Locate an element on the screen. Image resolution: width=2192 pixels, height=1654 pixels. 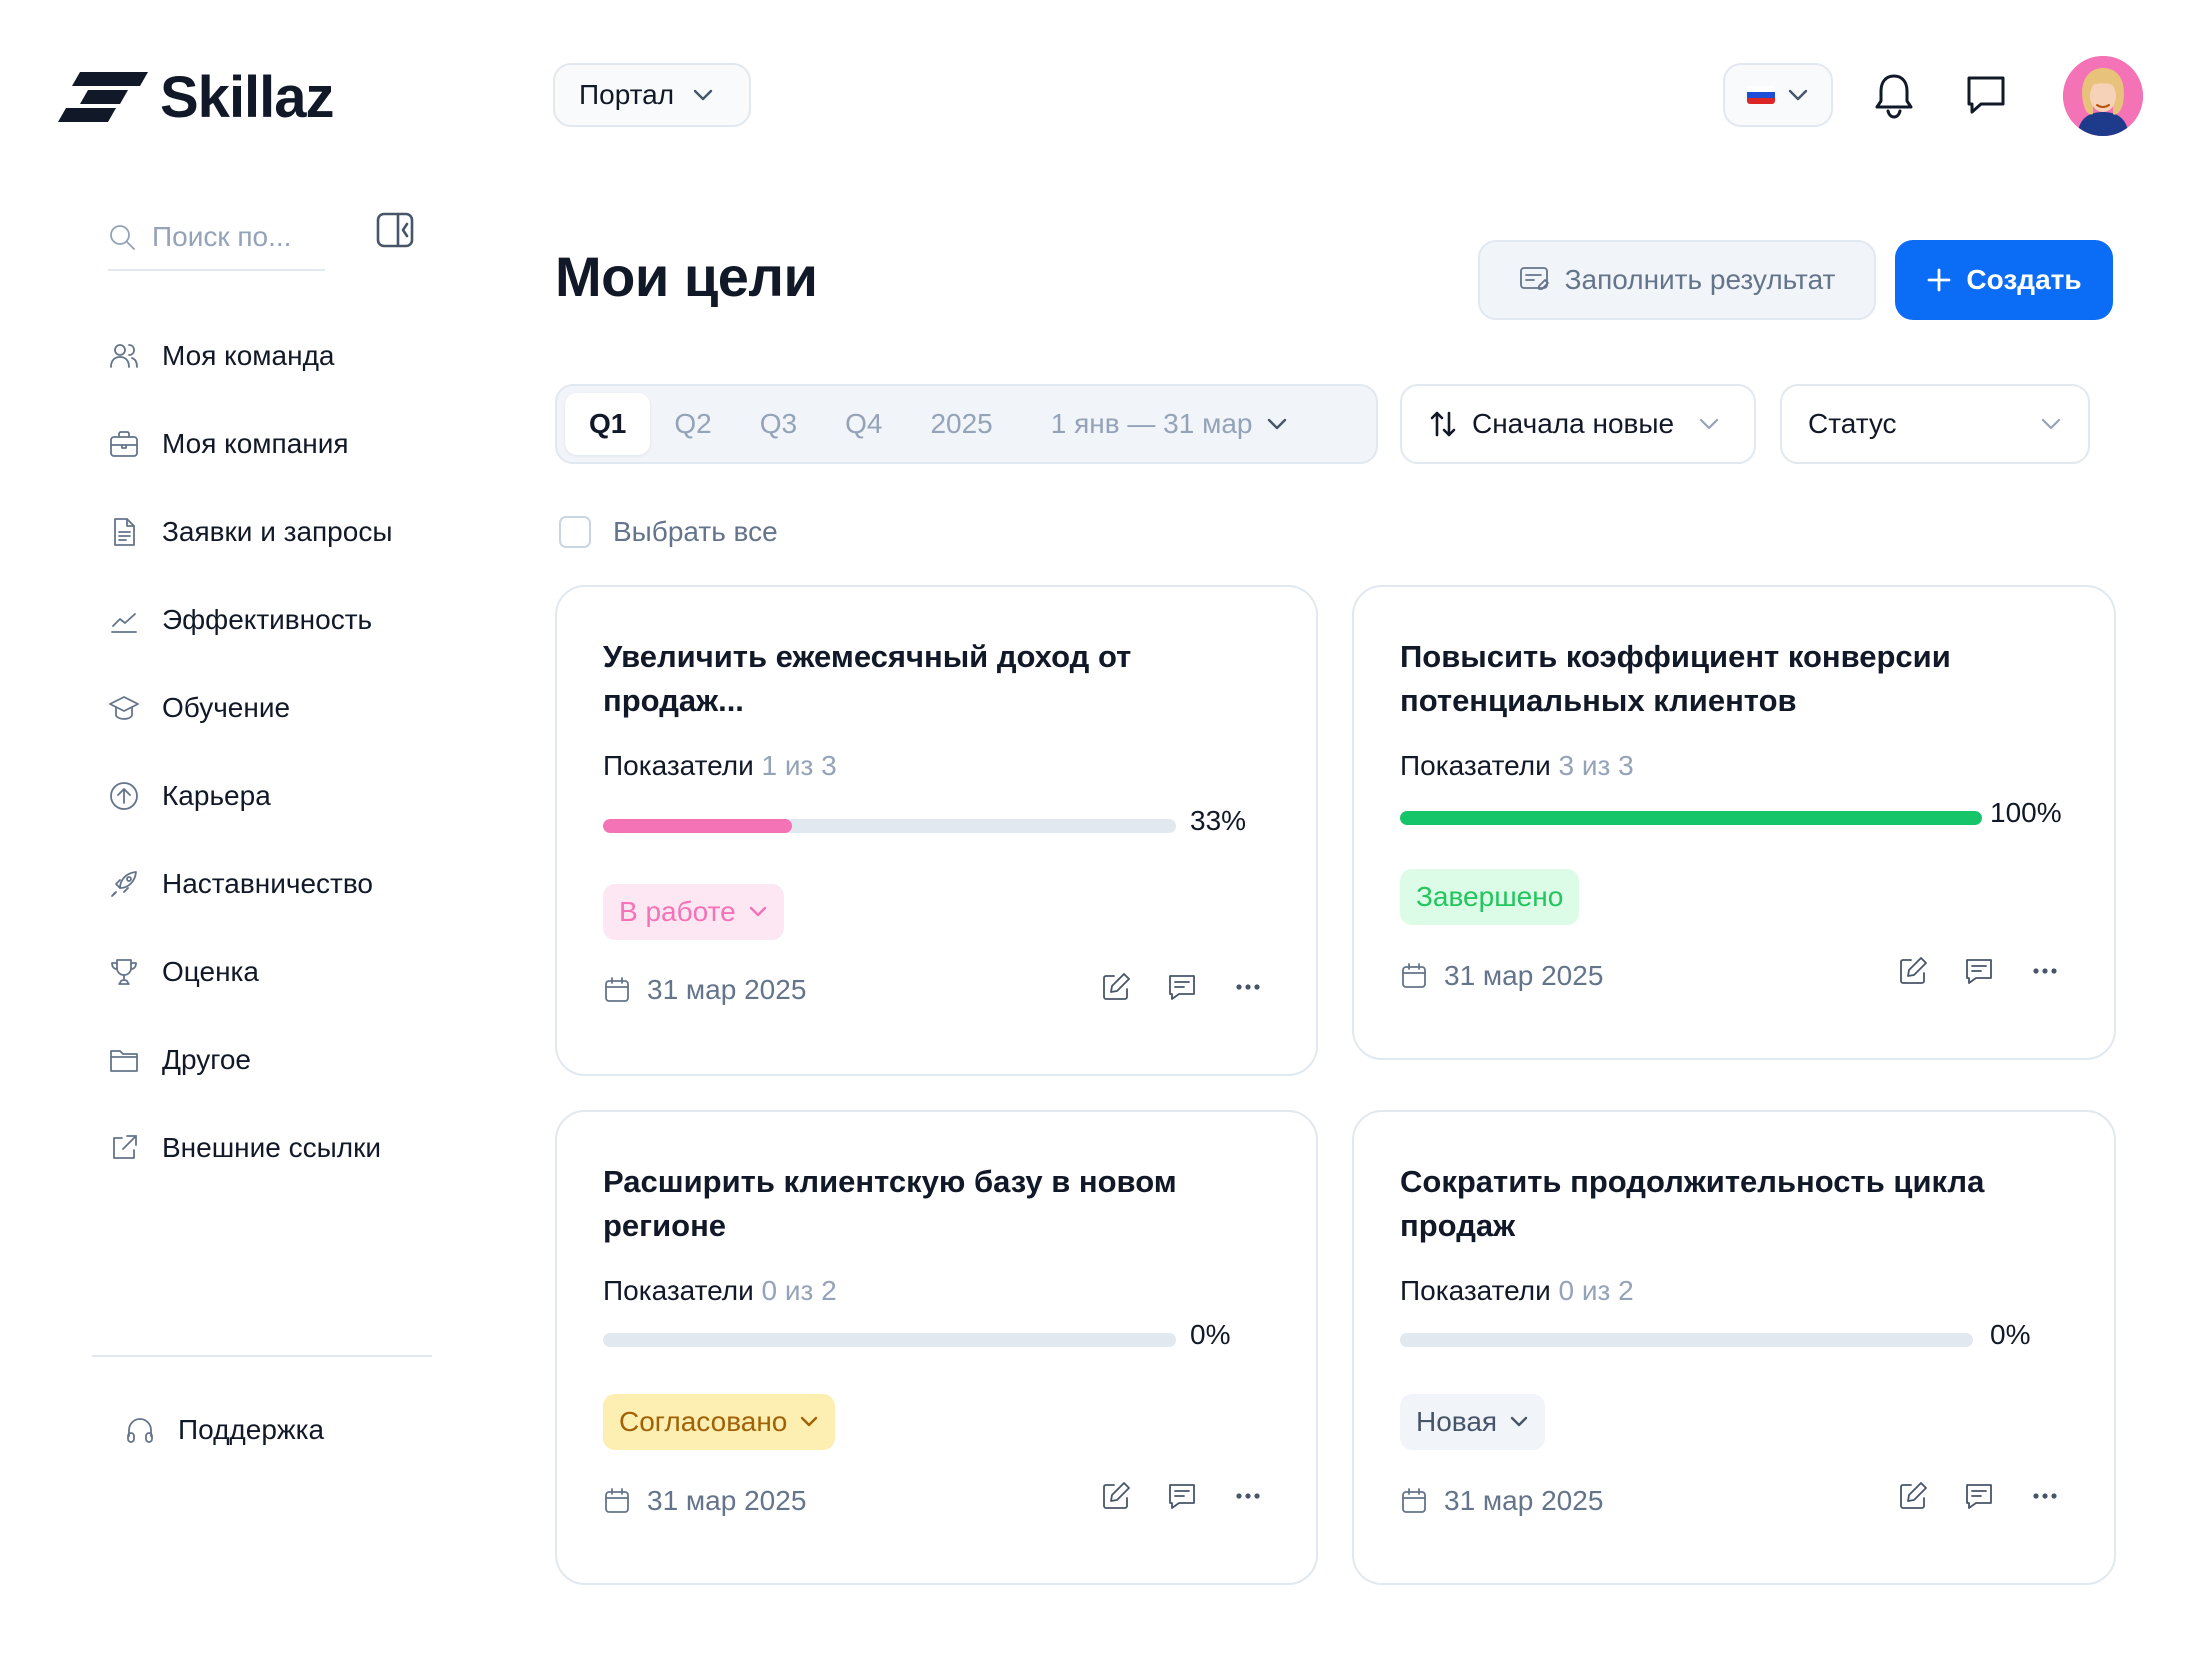
card-actions is located at coordinates (1979, 1496).